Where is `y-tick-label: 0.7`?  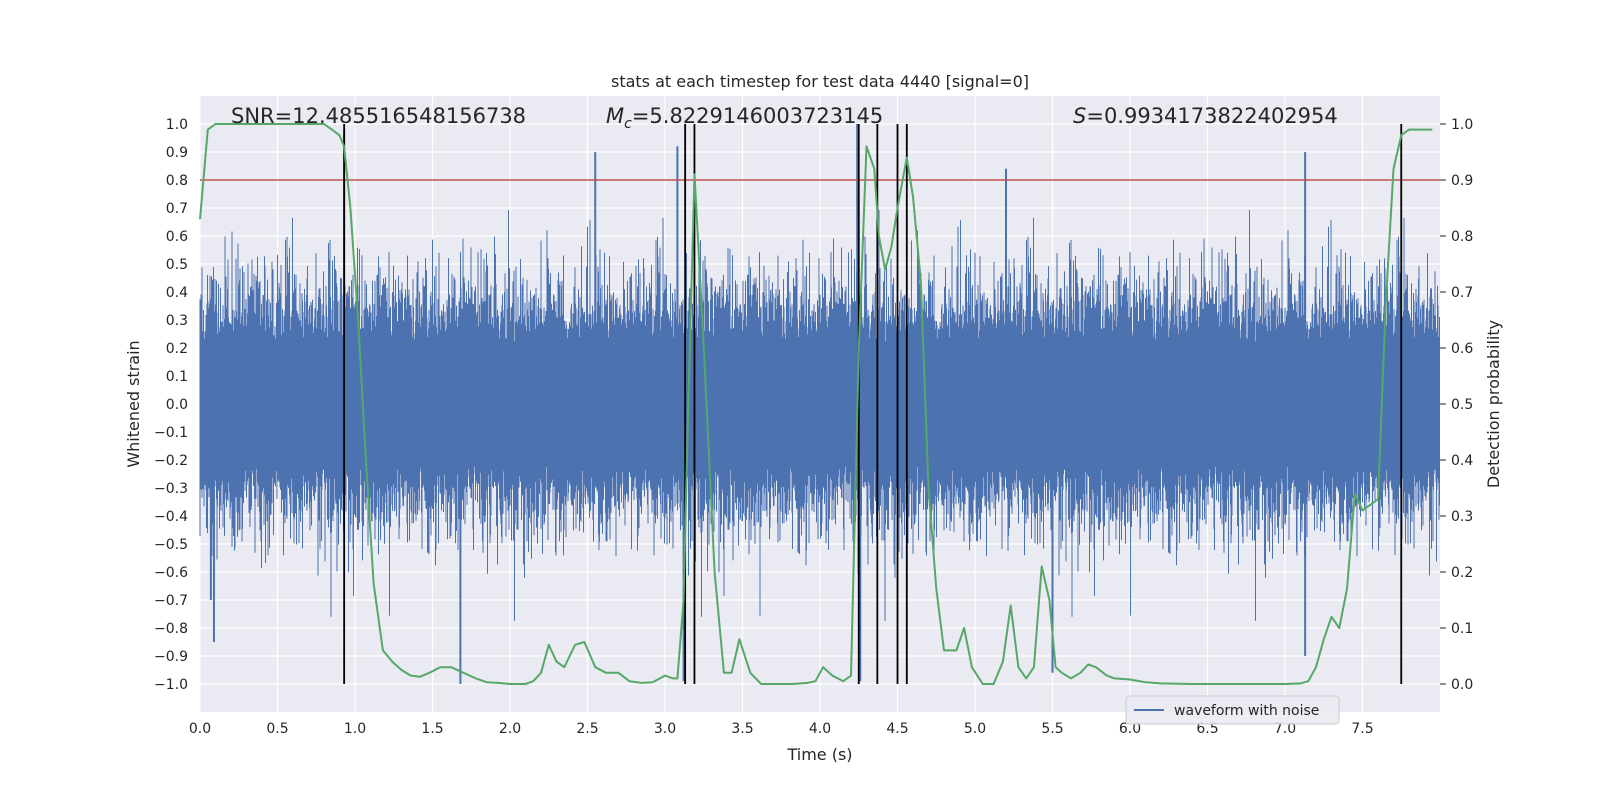 y-tick-label: 0.7 is located at coordinates (177, 209).